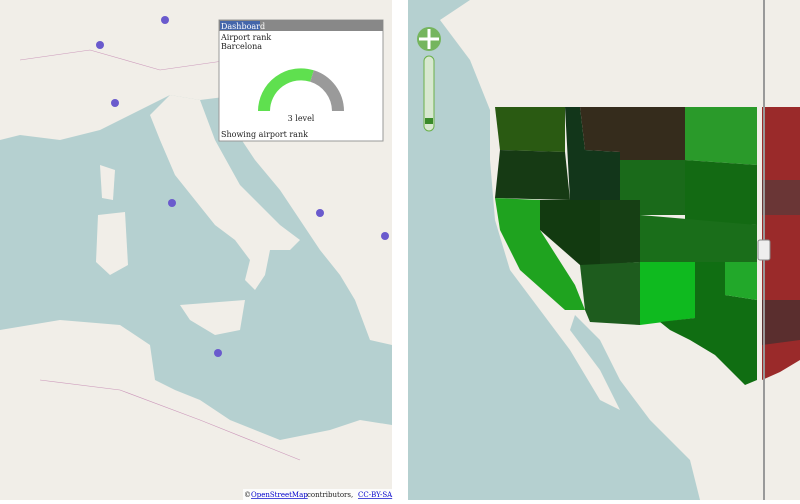  What do you see at coordinates (240, 25) in the screenshot?
I see `popup-title-highlight` at bounding box center [240, 25].